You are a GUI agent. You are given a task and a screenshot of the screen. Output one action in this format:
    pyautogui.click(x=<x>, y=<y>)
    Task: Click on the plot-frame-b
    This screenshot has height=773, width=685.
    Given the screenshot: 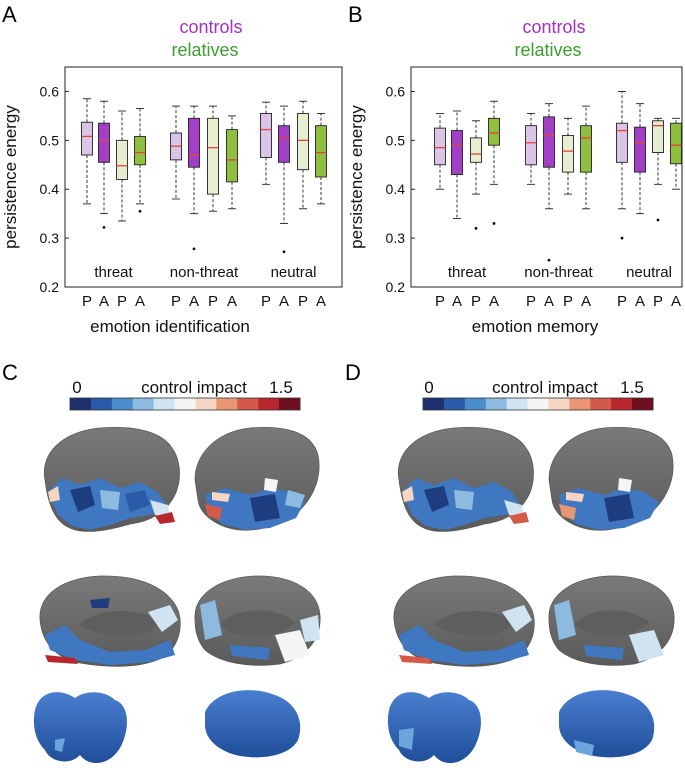 What is the action you would take?
    pyautogui.click(x=546, y=177)
    